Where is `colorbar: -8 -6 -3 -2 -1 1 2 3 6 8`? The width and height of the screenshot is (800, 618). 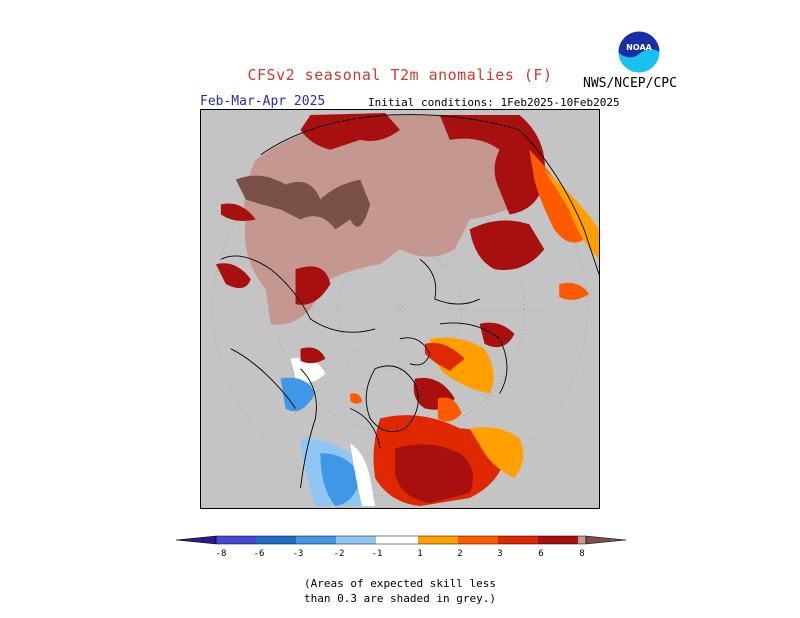 colorbar: -8 -6 -3 -2 -1 1 2 3 6 8 is located at coordinates (401, 547).